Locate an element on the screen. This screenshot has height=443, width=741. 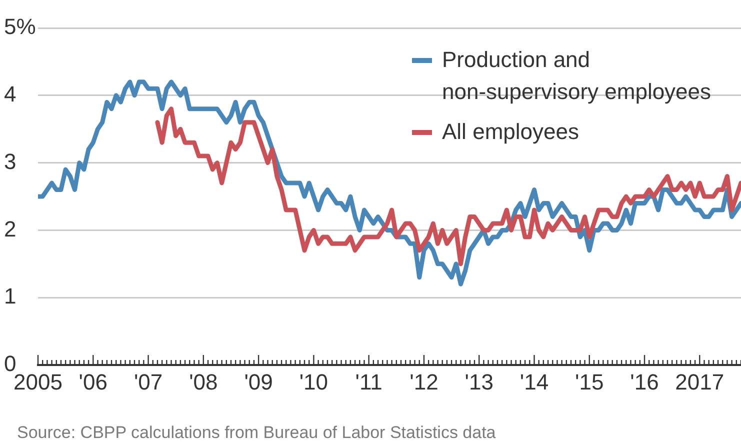
x-tick-label: '08 is located at coordinates (203, 381).